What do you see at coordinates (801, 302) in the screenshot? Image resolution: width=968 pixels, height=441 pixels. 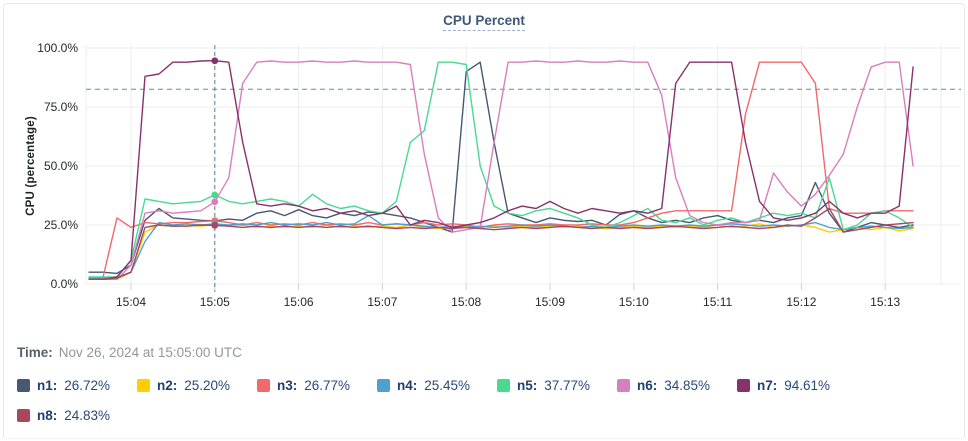 I see `x-tick-label: 15:12` at bounding box center [801, 302].